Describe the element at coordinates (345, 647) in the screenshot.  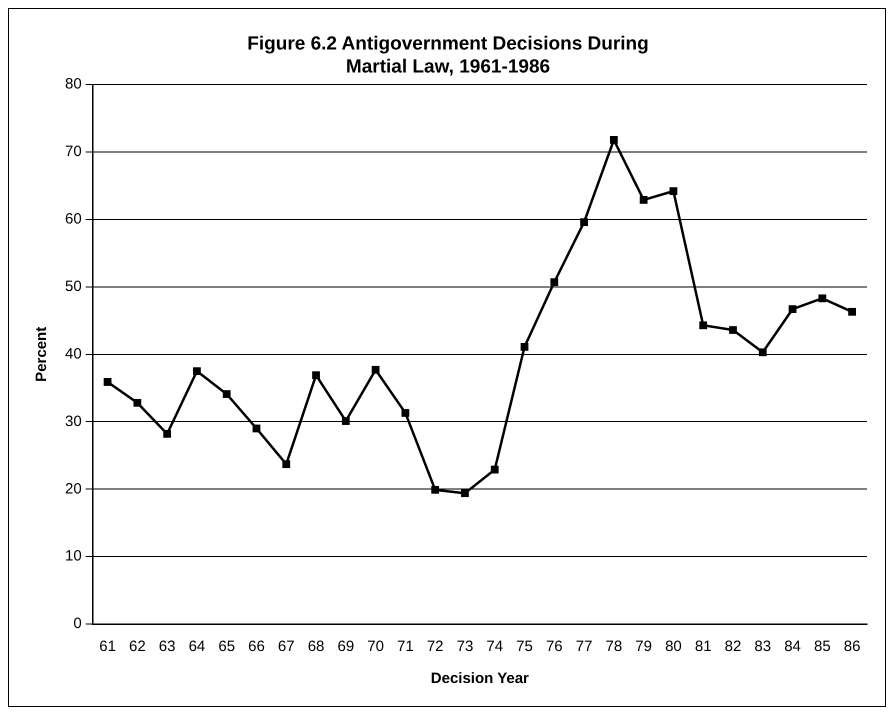
I see `x-tick-label: 69` at that location.